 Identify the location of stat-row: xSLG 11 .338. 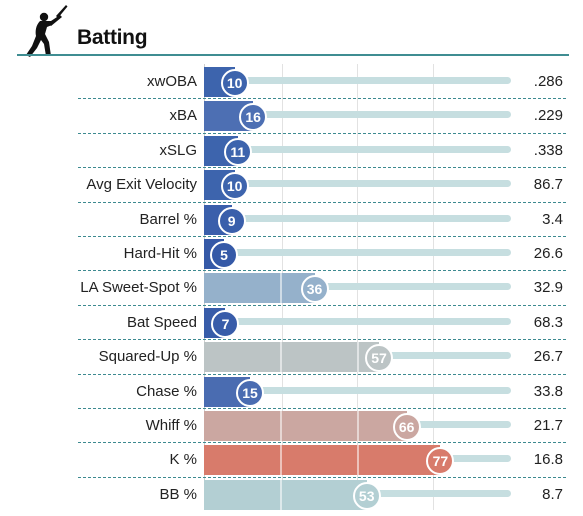
(291, 150).